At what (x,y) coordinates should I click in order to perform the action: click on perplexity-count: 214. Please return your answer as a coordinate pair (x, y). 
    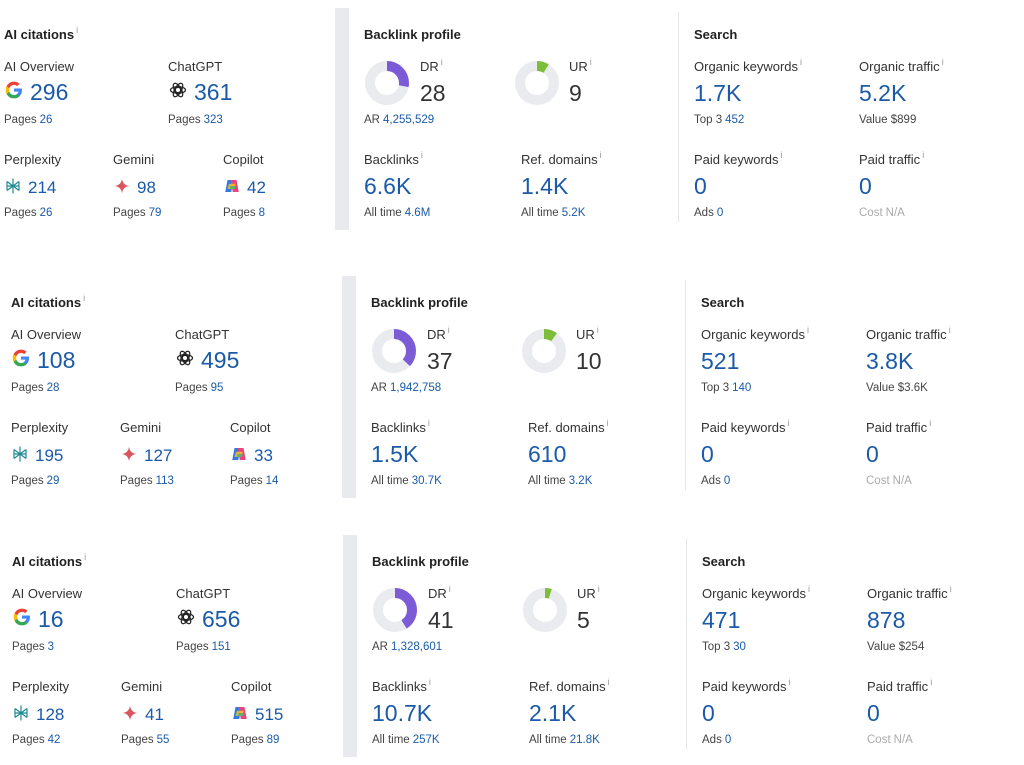
    Looking at the image, I should click on (42, 187).